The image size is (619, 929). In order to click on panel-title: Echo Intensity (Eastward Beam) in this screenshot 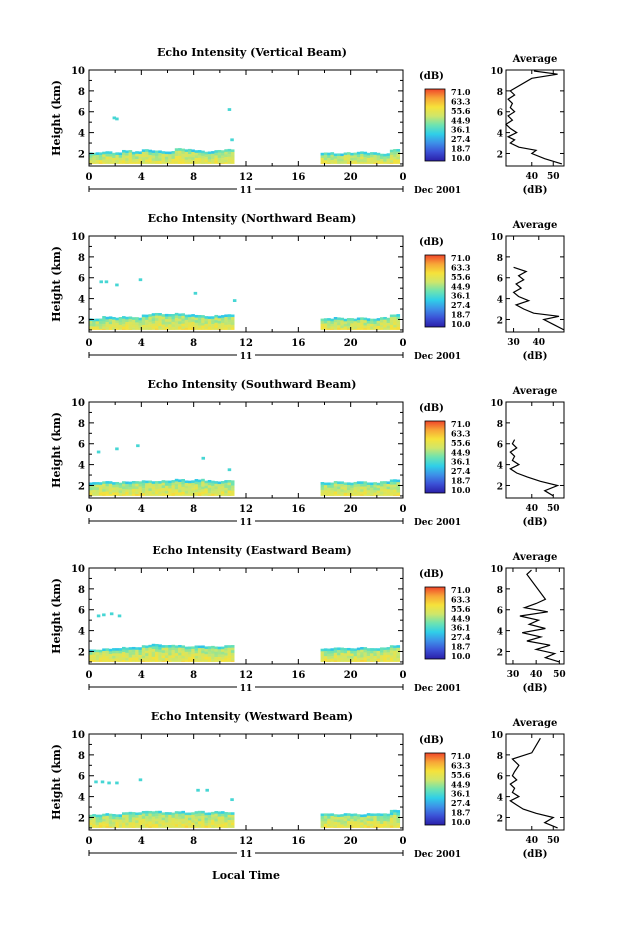, I will do `click(251, 550)`.